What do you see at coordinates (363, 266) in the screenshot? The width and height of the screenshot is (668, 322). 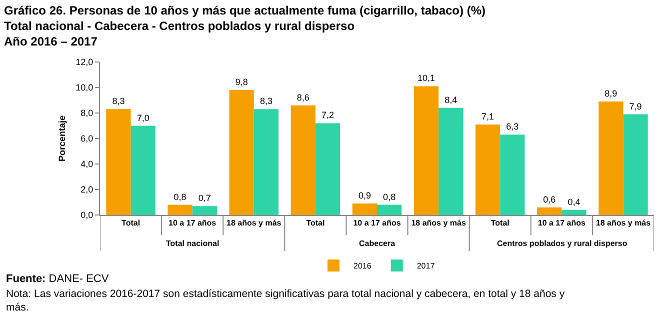 I see `legend-label: 2016` at bounding box center [363, 266].